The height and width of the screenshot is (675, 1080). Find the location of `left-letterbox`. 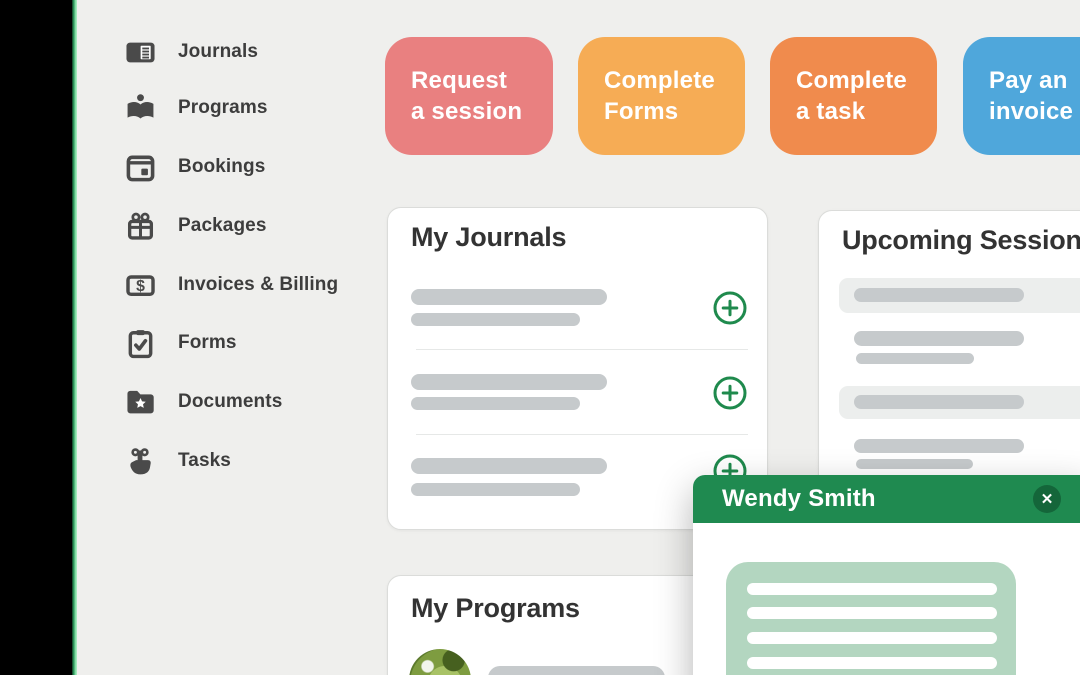

left-letterbox is located at coordinates (36, 337).